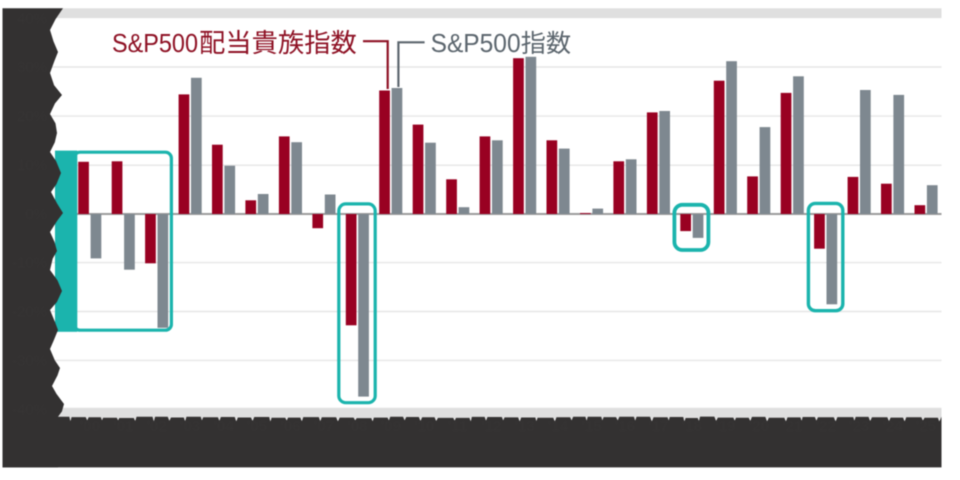 Image resolution: width=960 pixels, height=480 pixels. What do you see at coordinates (792, 426) in the screenshot?
I see `svg-text: '21` at bounding box center [792, 426].